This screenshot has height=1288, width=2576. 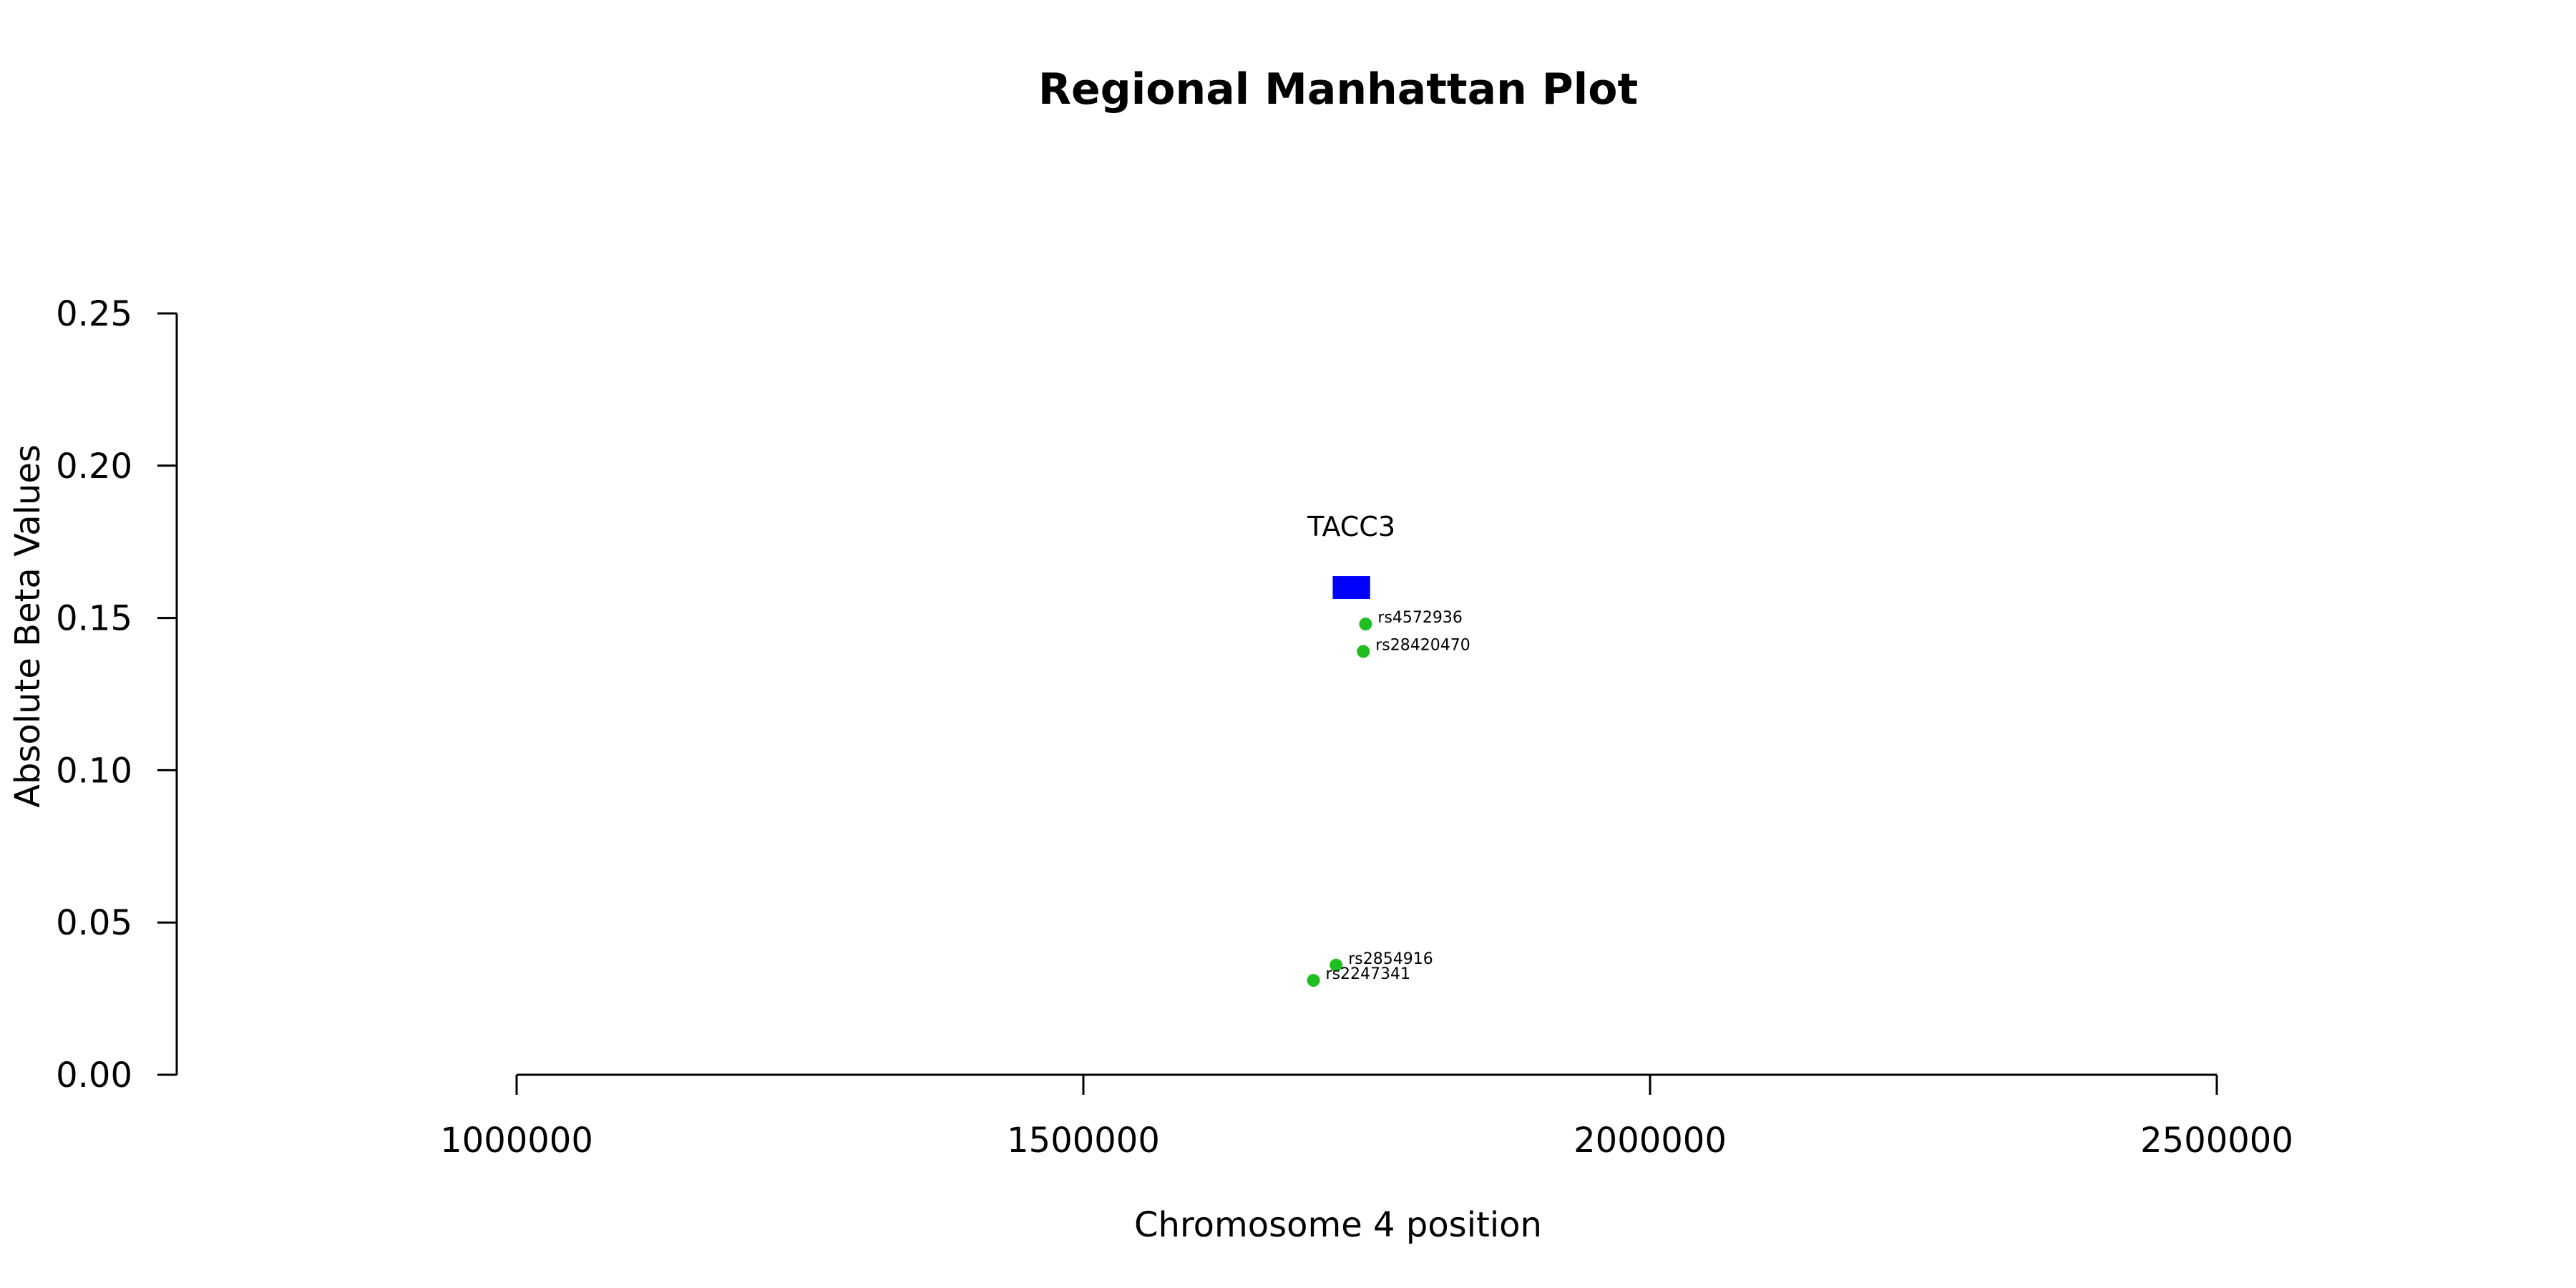 I want to click on y-tick-label: 0.20, so click(x=94, y=467).